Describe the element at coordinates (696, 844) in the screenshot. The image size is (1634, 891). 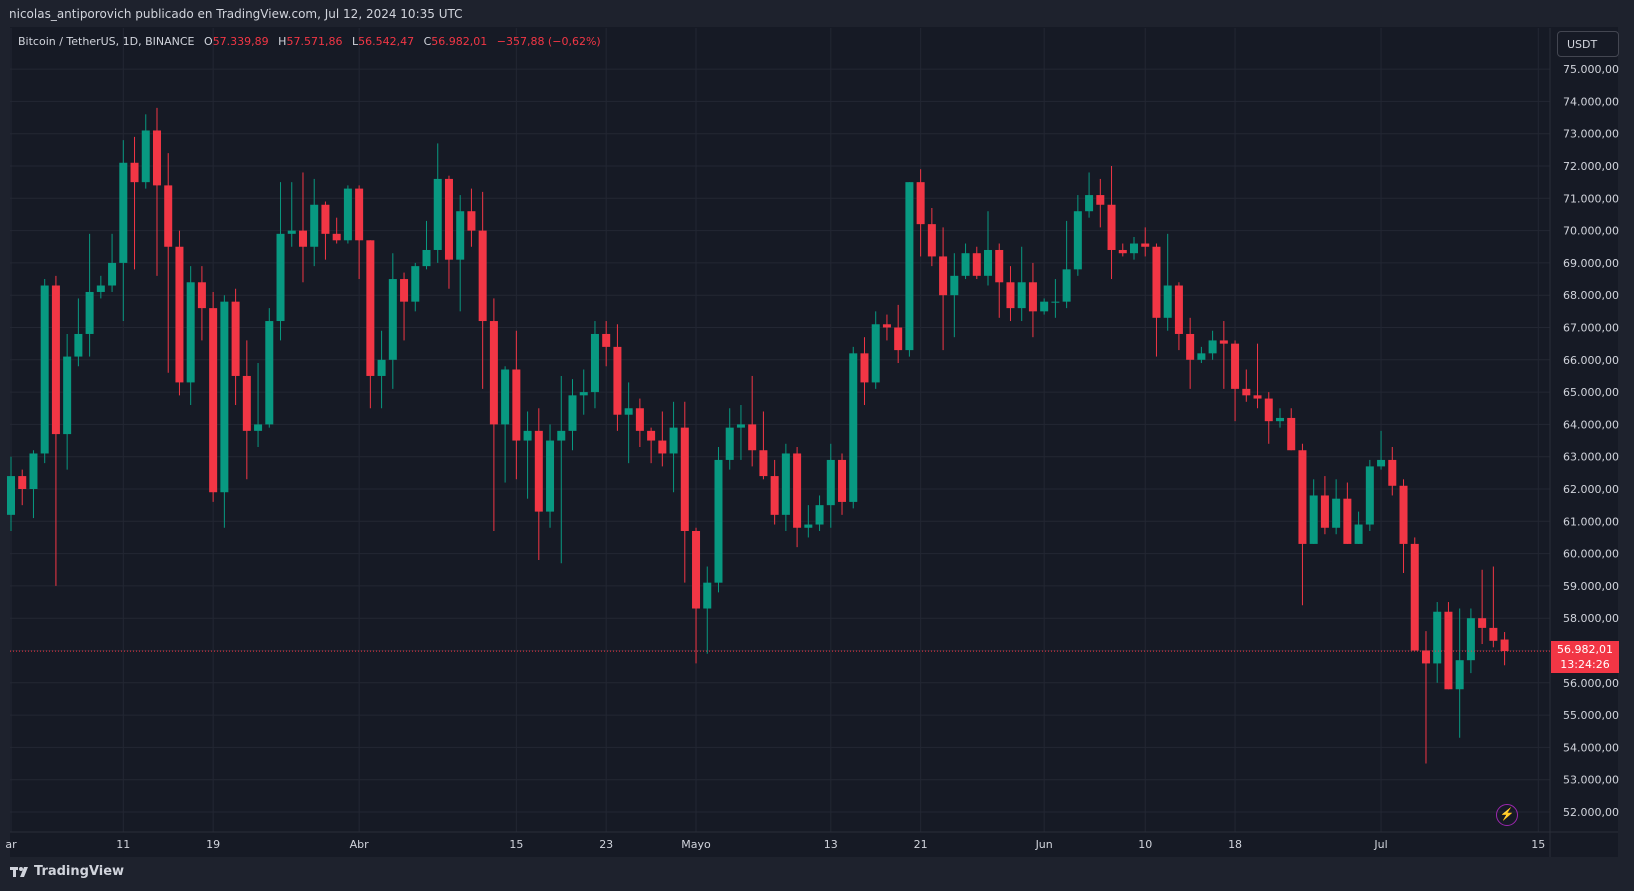
I see `x-tick-label: Mayo` at that location.